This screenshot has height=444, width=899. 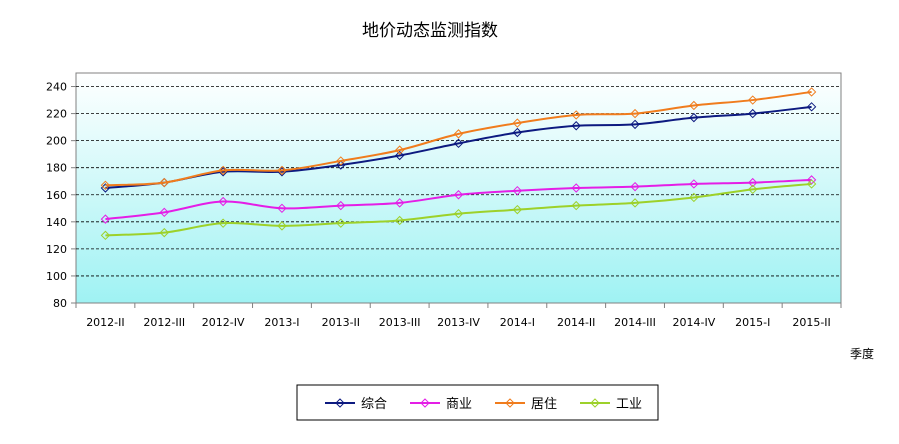 What do you see at coordinates (576, 322) in the screenshot?
I see `x-tick-label: 2014-II` at bounding box center [576, 322].